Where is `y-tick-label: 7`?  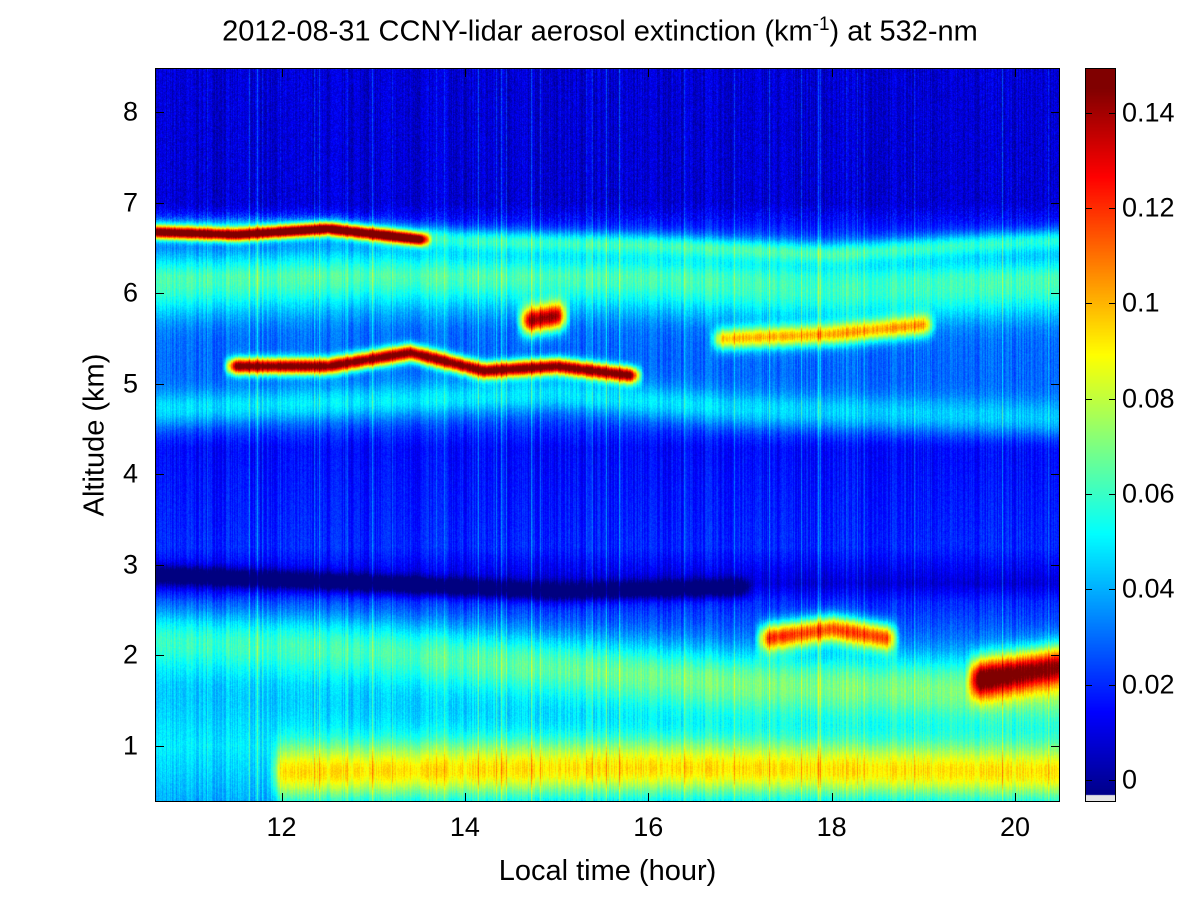 y-tick-label: 7 is located at coordinates (130, 202).